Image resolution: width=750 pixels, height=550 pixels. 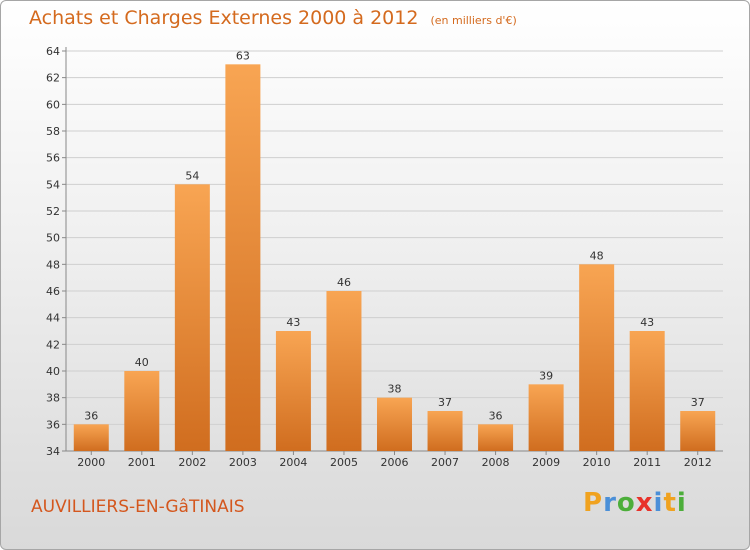 I want to click on logo-letter: x, so click(x=644, y=503).